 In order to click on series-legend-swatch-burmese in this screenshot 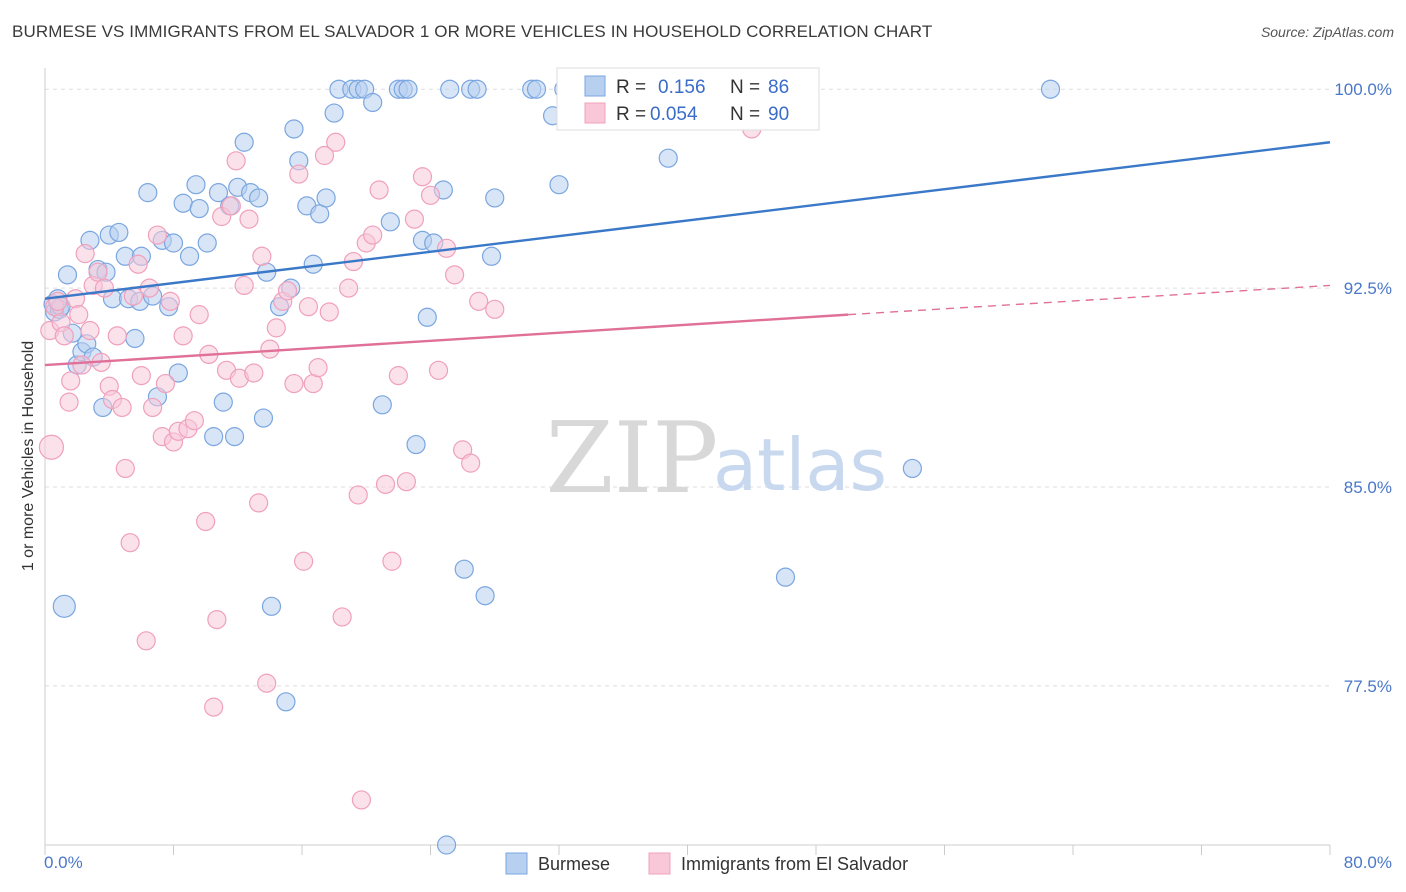, I will do `click(516, 863)`.